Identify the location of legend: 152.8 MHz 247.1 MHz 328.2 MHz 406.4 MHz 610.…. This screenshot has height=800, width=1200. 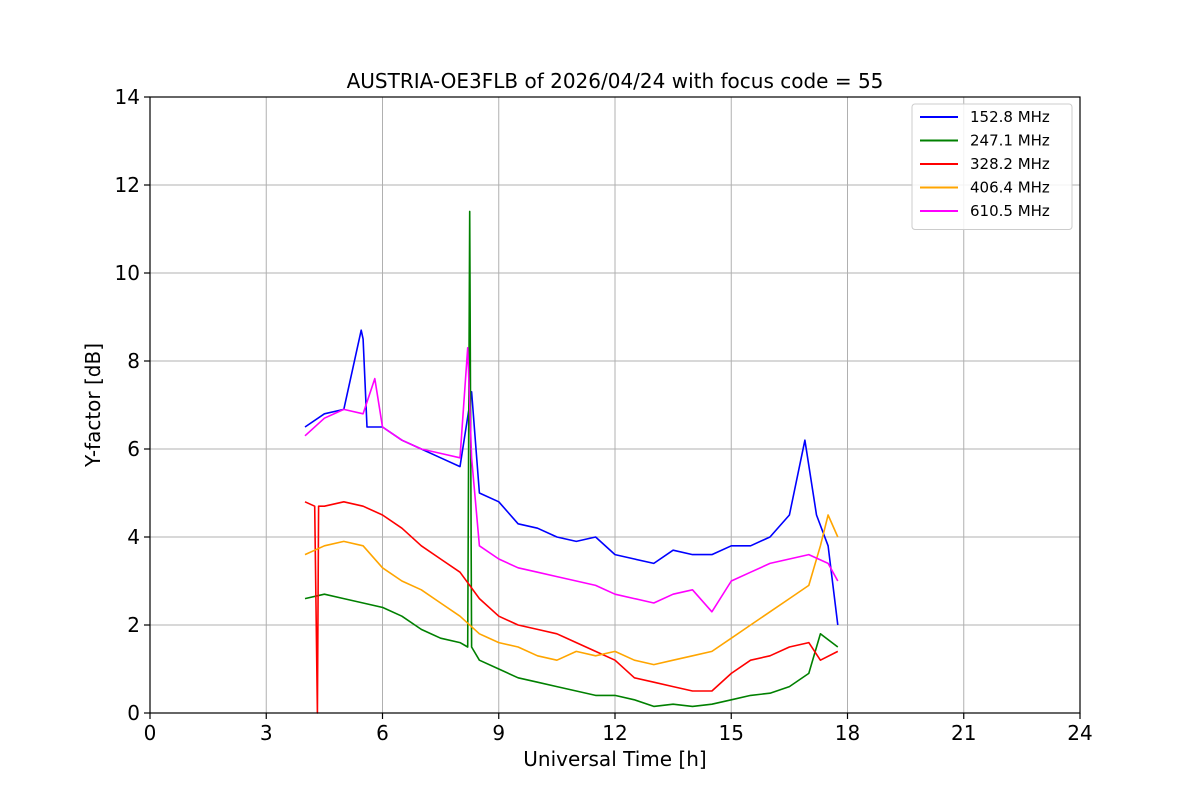
(992, 166).